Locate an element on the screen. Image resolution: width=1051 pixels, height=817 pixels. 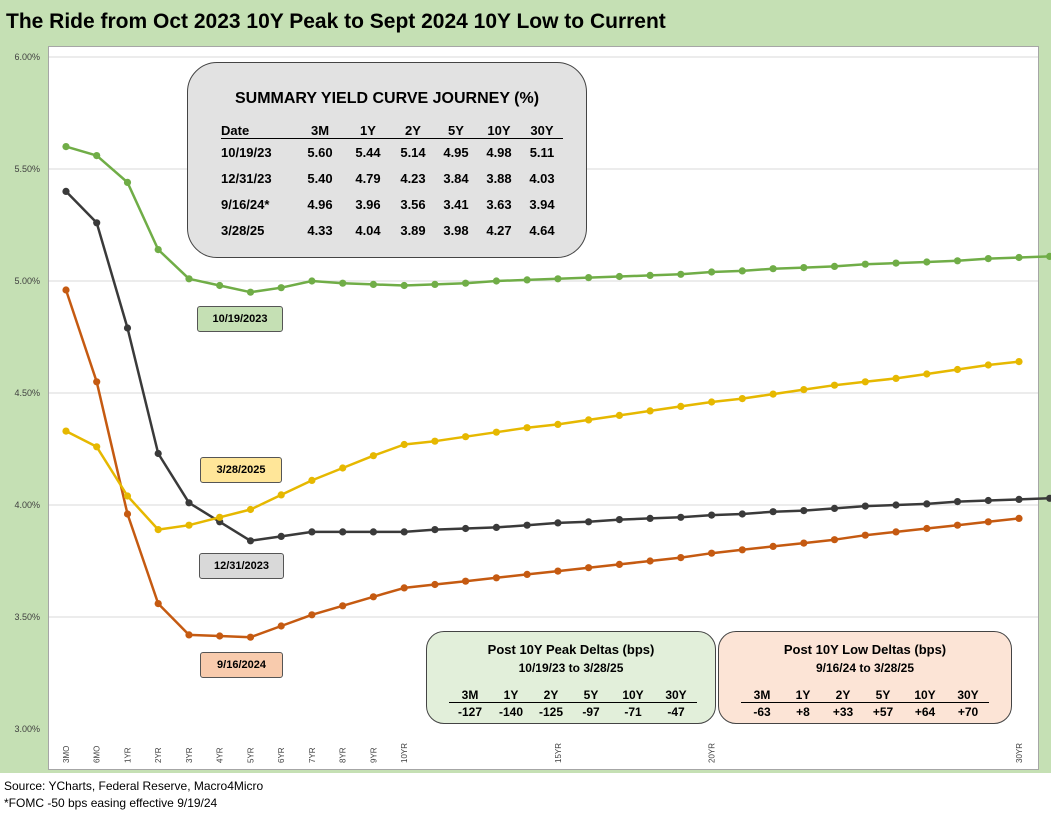
peak-deltas-value-cell: -125 is located at coordinates (551, 711).